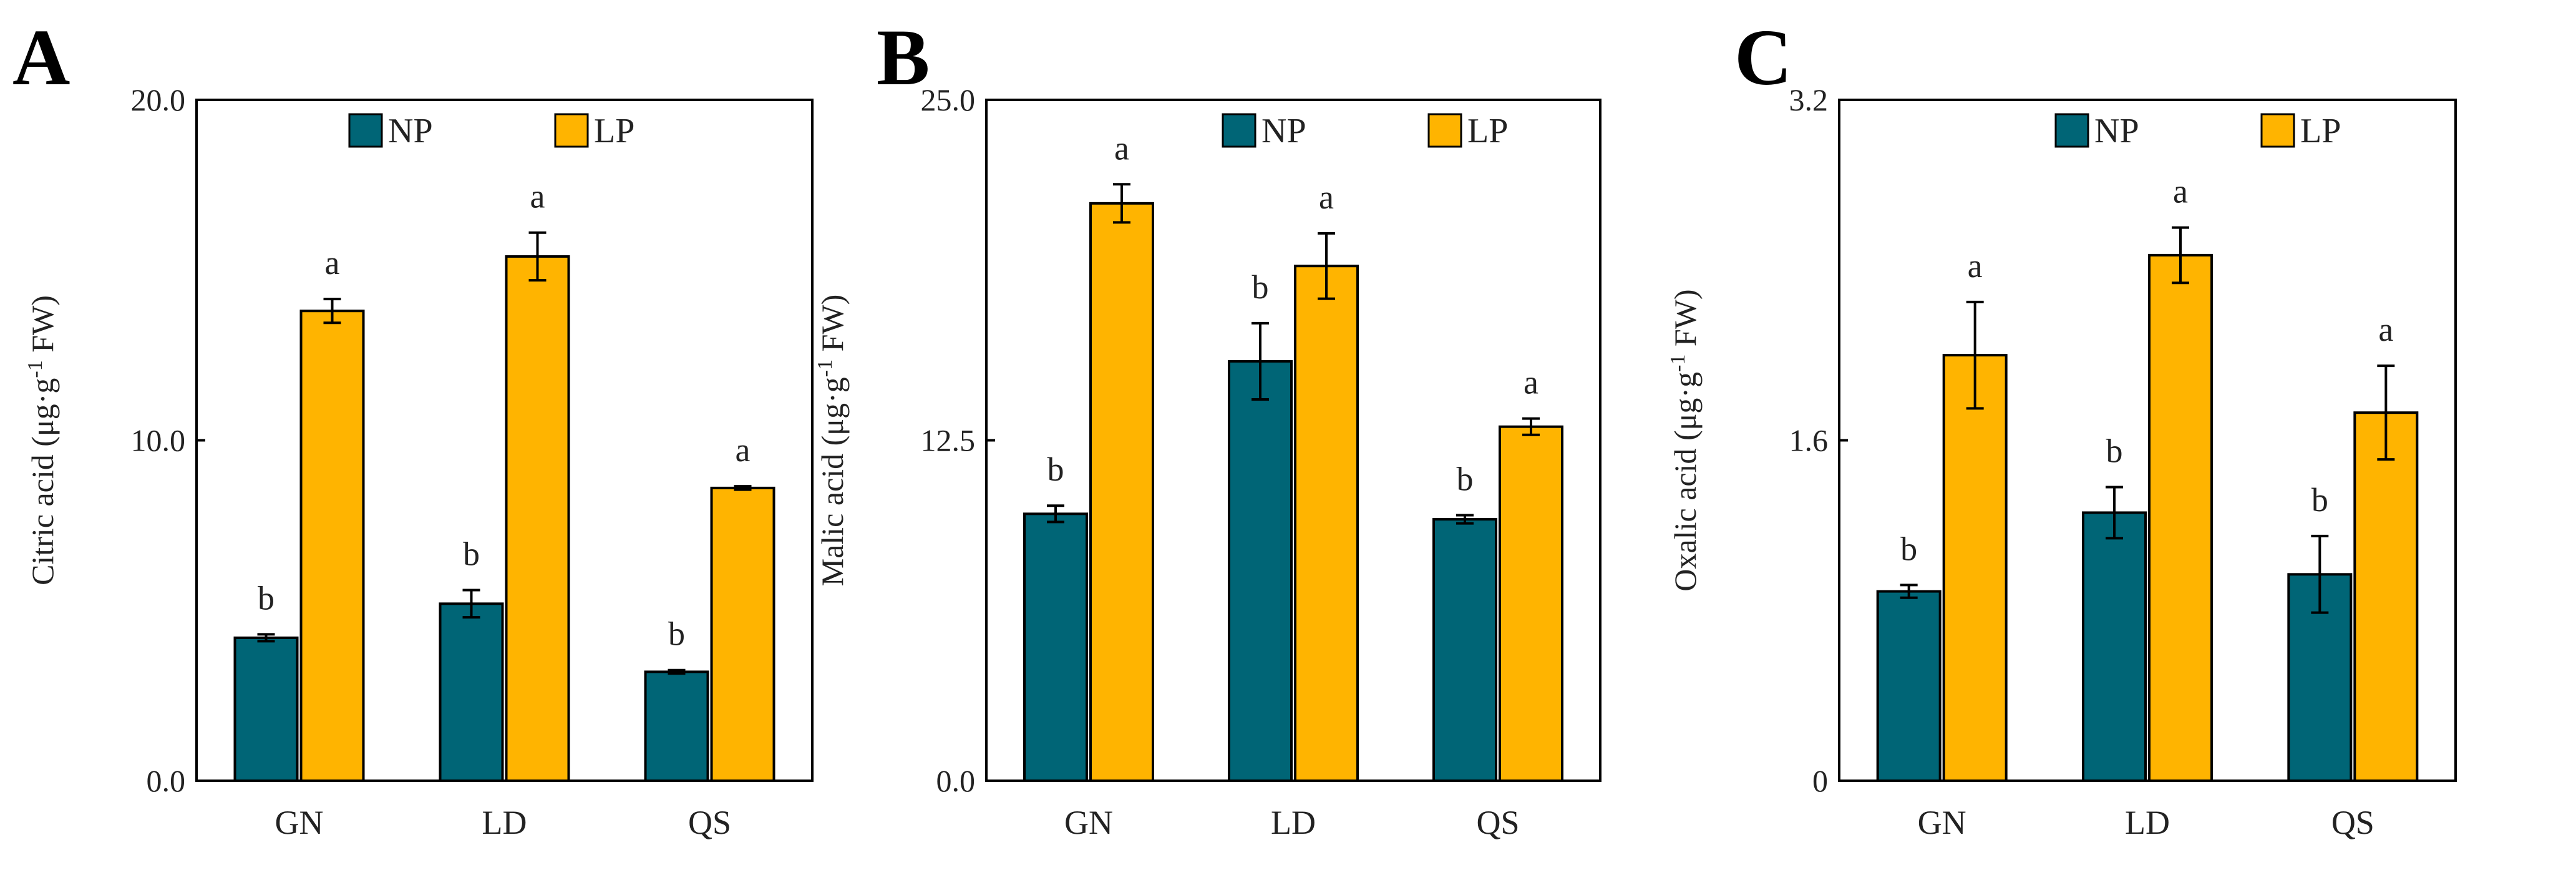 The image size is (2576, 870). I want to click on panel-label: A, so click(41, 57).